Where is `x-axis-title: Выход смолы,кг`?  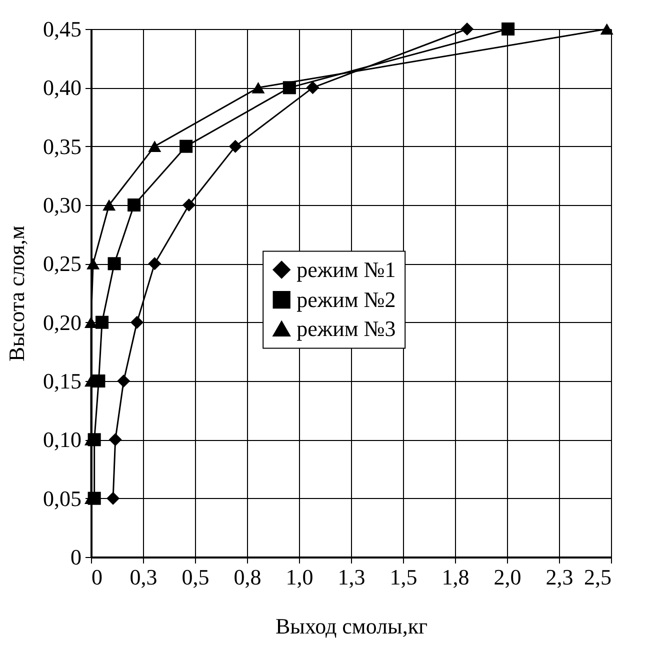 x-axis-title: Выход смолы,кг is located at coordinates (351, 626).